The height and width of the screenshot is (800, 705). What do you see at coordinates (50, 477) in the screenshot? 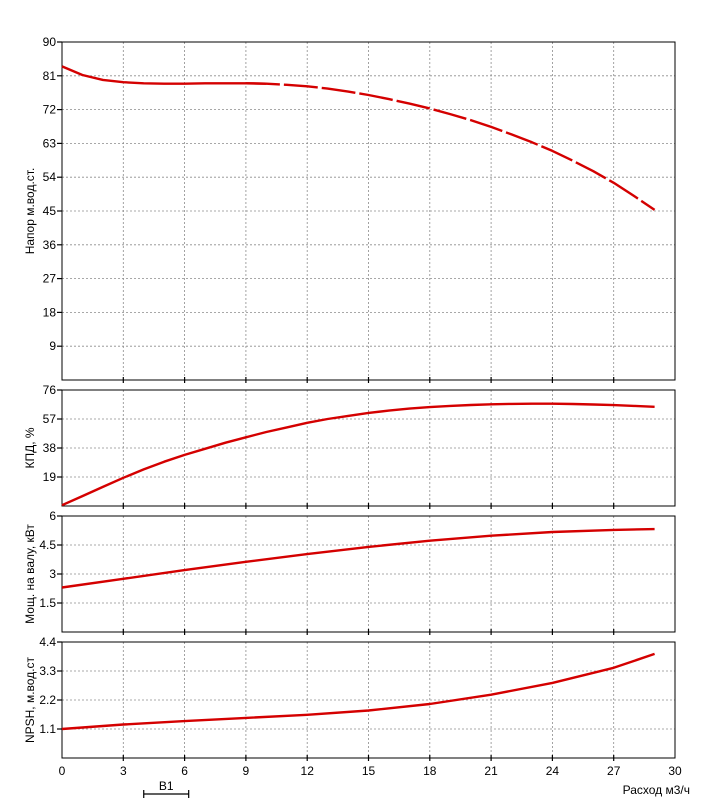
I see `y-tick-label: 19` at bounding box center [50, 477].